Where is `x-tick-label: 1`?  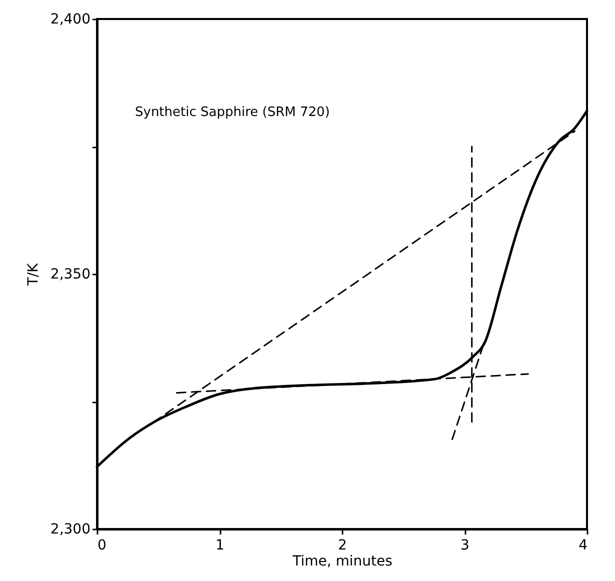 x-tick-label: 1 is located at coordinates (220, 546).